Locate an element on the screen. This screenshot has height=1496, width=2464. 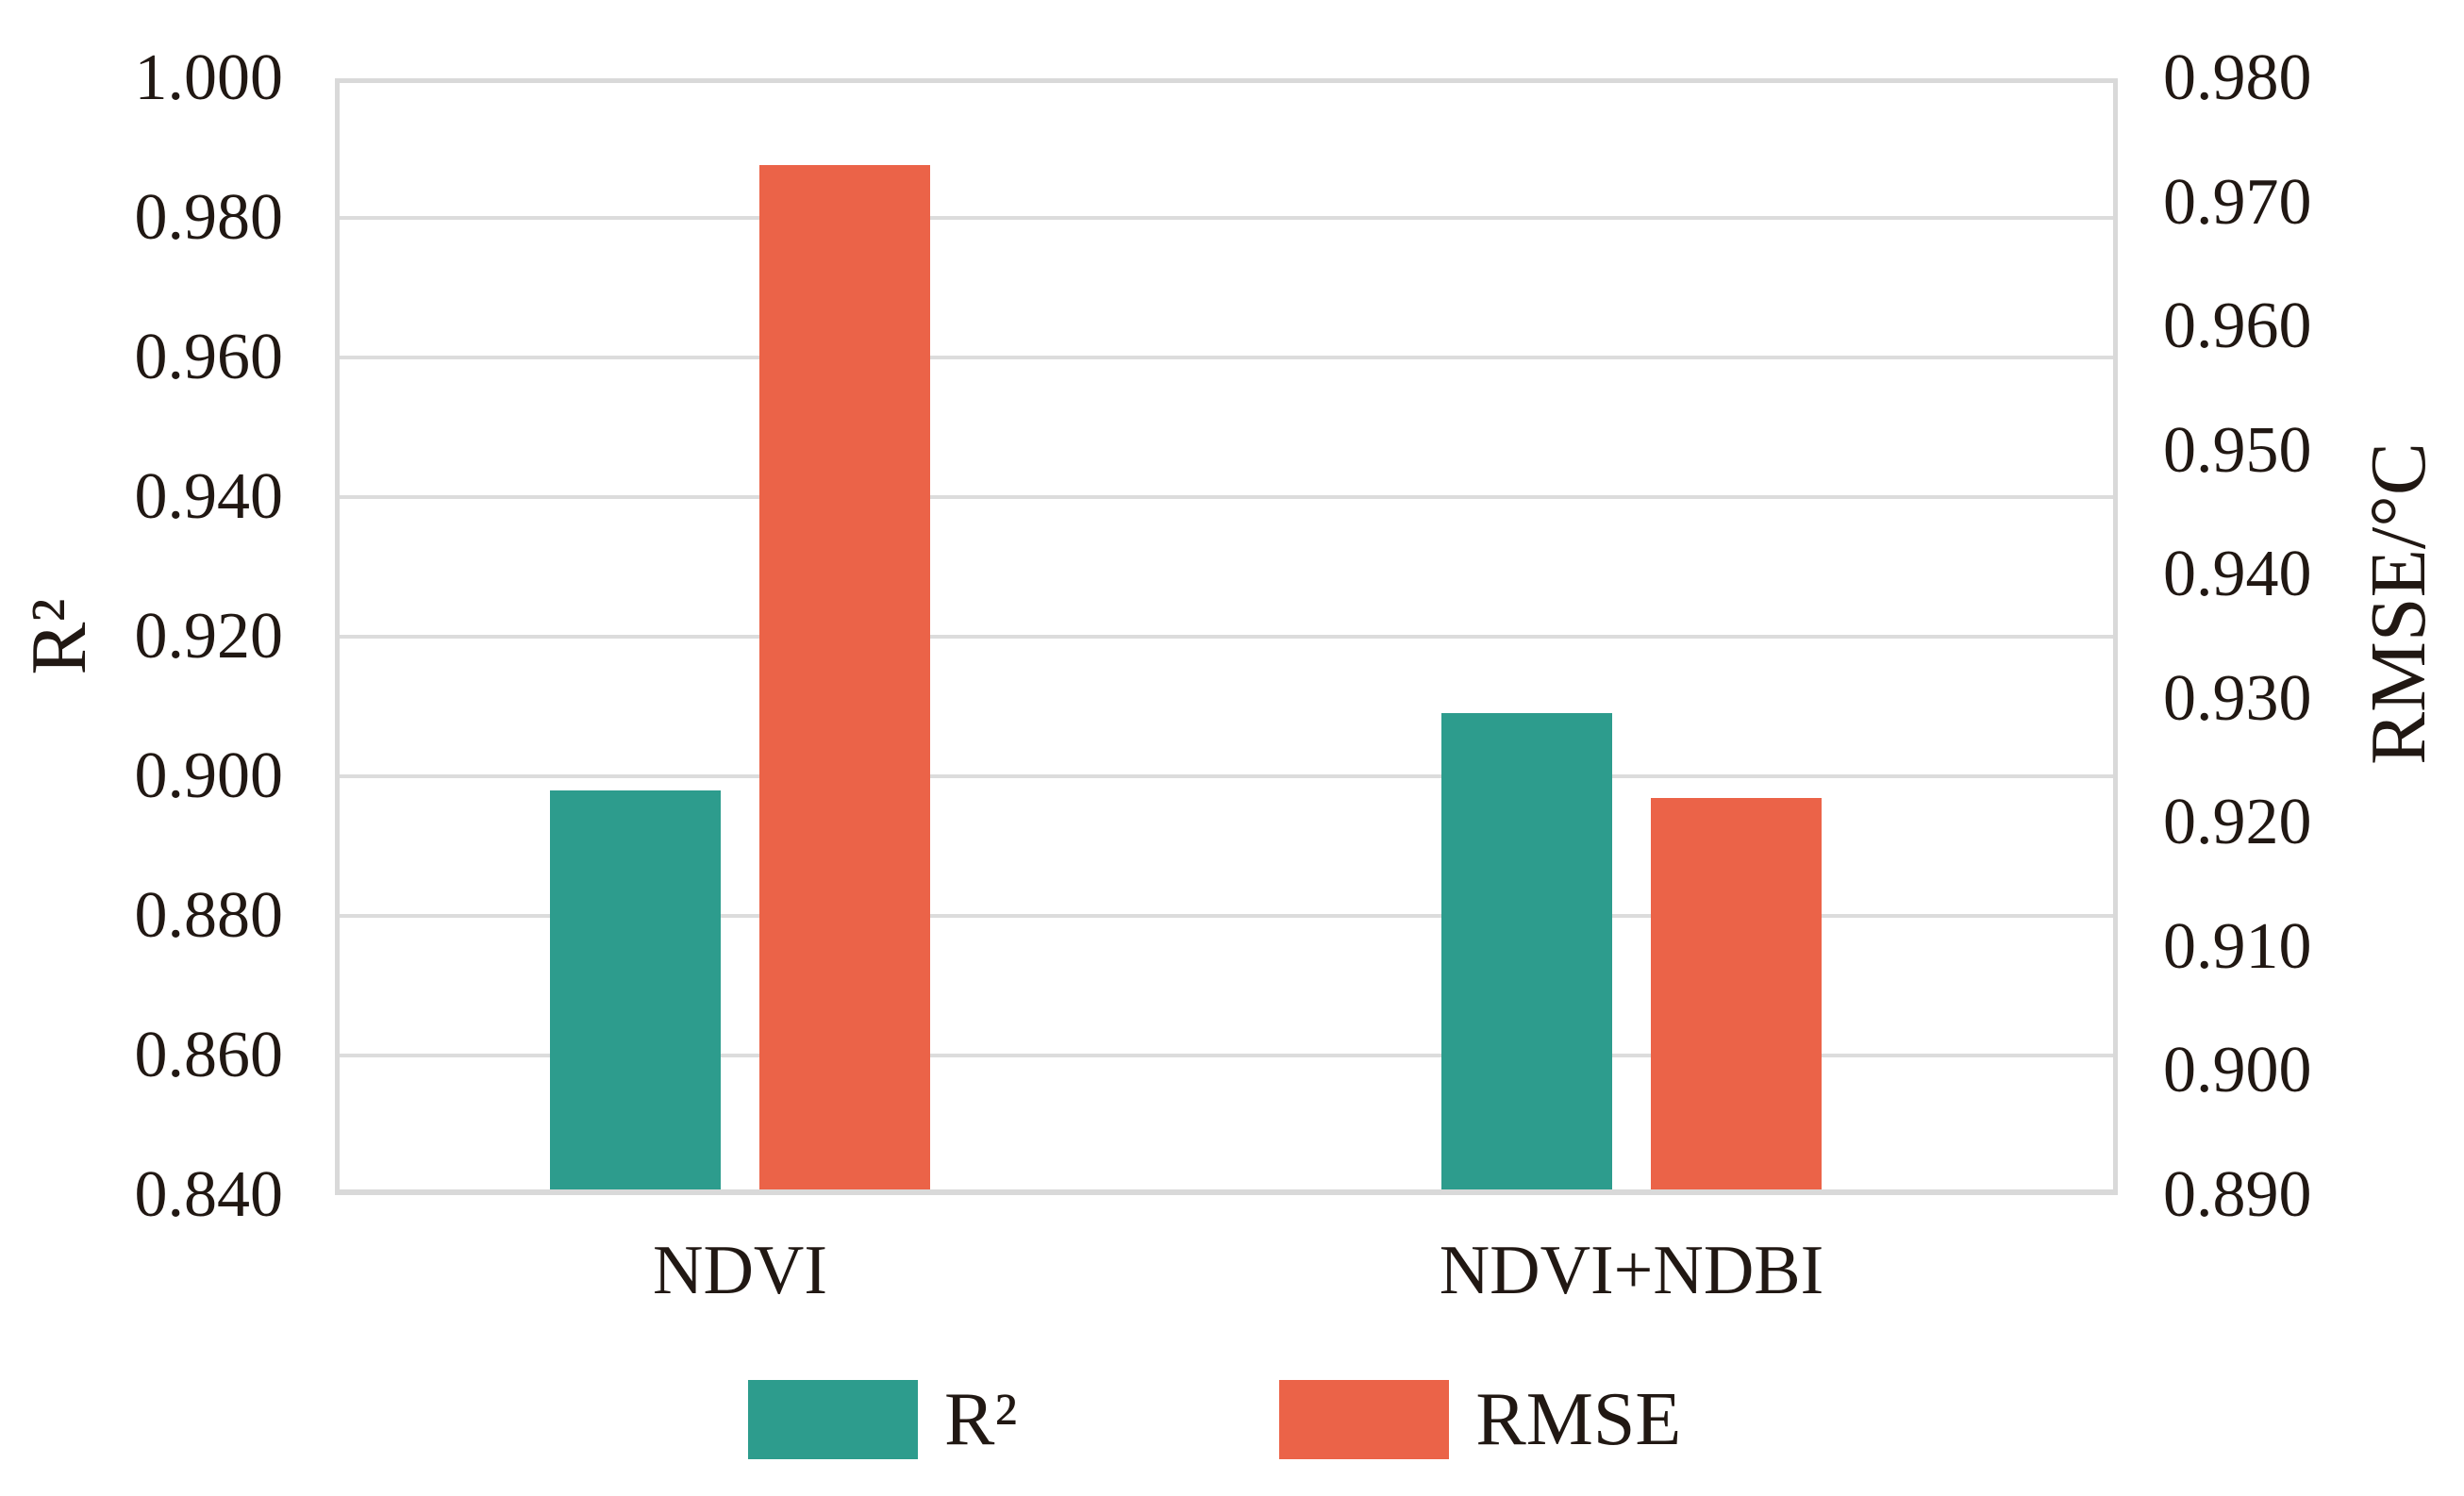
right-tick-label: 0.980 is located at coordinates (2238, 78).